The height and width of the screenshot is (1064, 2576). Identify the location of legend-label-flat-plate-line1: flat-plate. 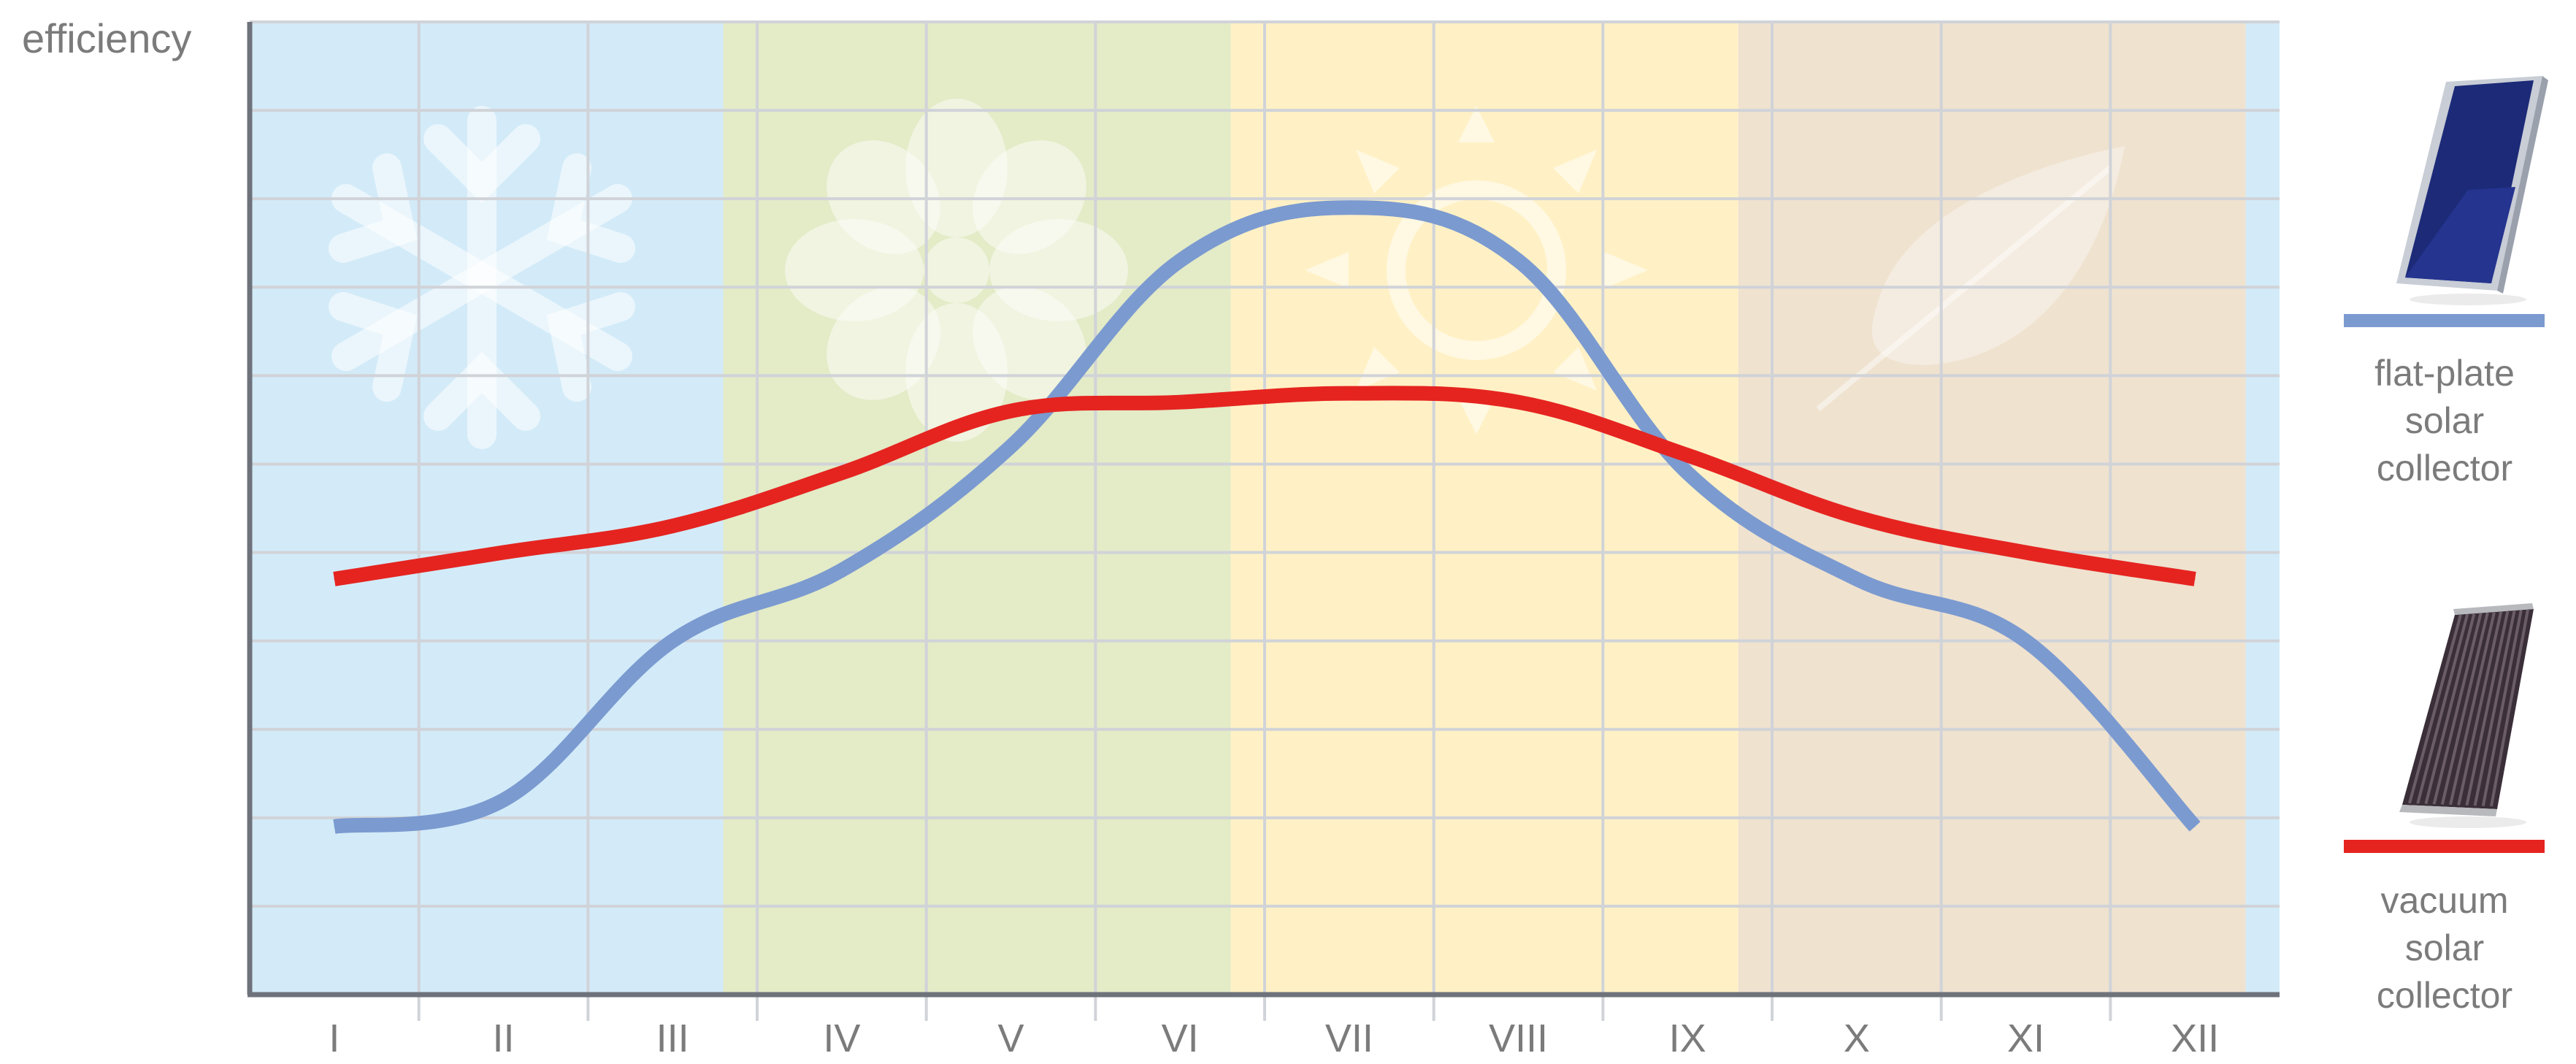
(2444, 373).